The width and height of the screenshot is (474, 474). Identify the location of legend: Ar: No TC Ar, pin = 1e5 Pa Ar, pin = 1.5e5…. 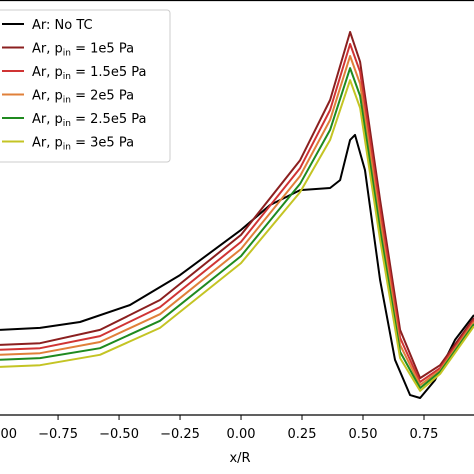
(85, 86).